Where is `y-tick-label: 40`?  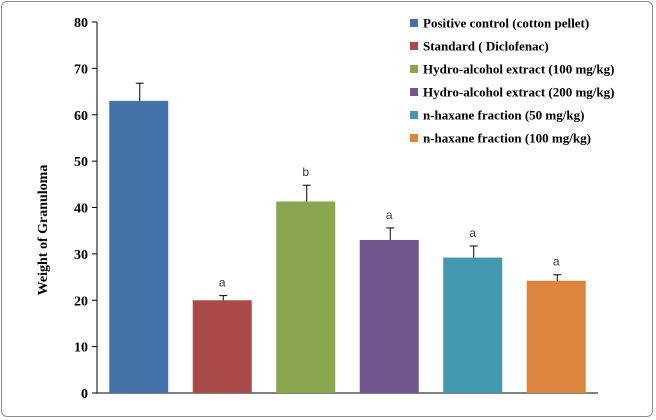
y-tick-label: 40 is located at coordinates (81, 209).